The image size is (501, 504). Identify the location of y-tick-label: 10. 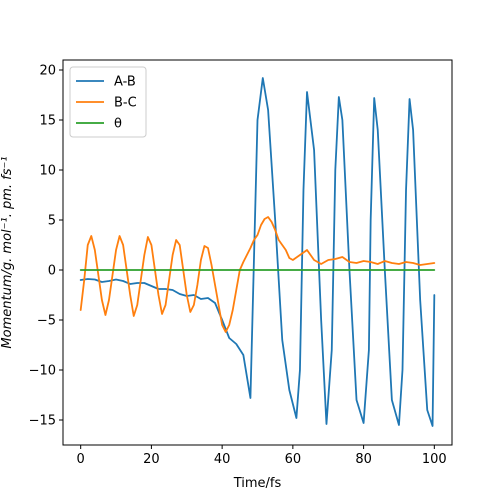
(47, 171).